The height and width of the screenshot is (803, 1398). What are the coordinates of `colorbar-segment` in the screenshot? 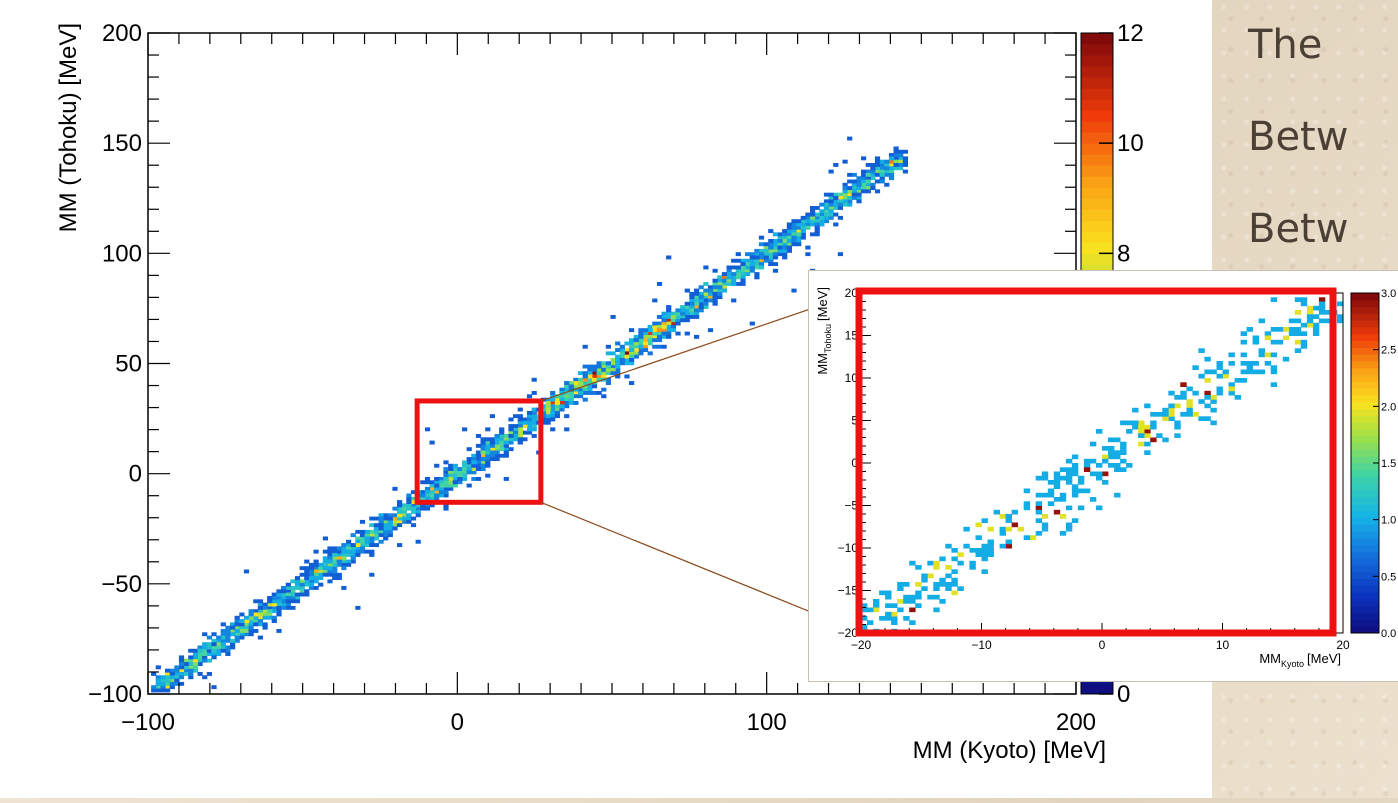 It's located at (1365, 371).